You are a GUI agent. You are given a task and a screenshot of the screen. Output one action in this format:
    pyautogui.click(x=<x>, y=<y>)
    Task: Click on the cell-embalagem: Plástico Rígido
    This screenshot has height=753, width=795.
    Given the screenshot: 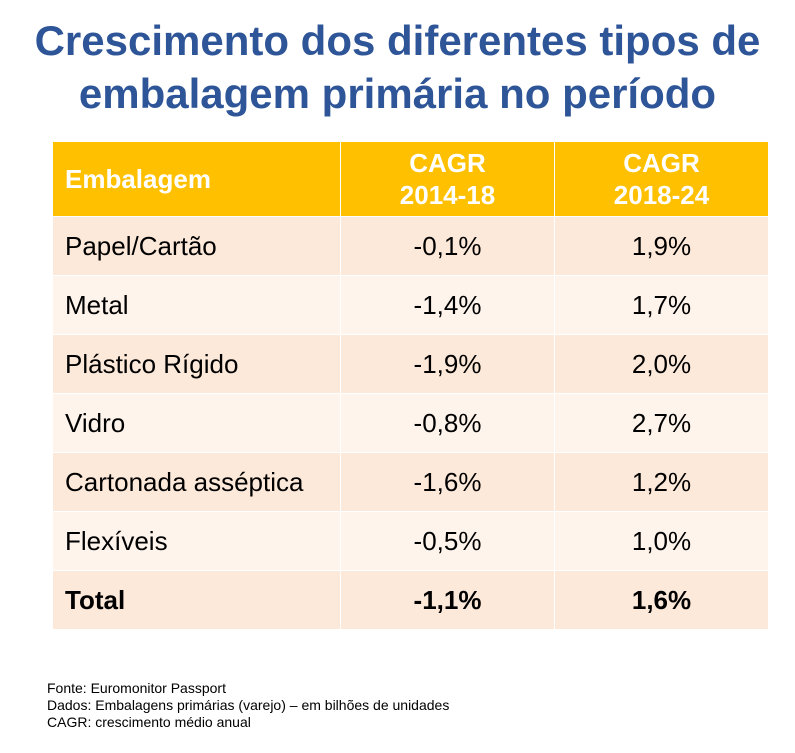 What is the action you would take?
    pyautogui.click(x=196, y=364)
    